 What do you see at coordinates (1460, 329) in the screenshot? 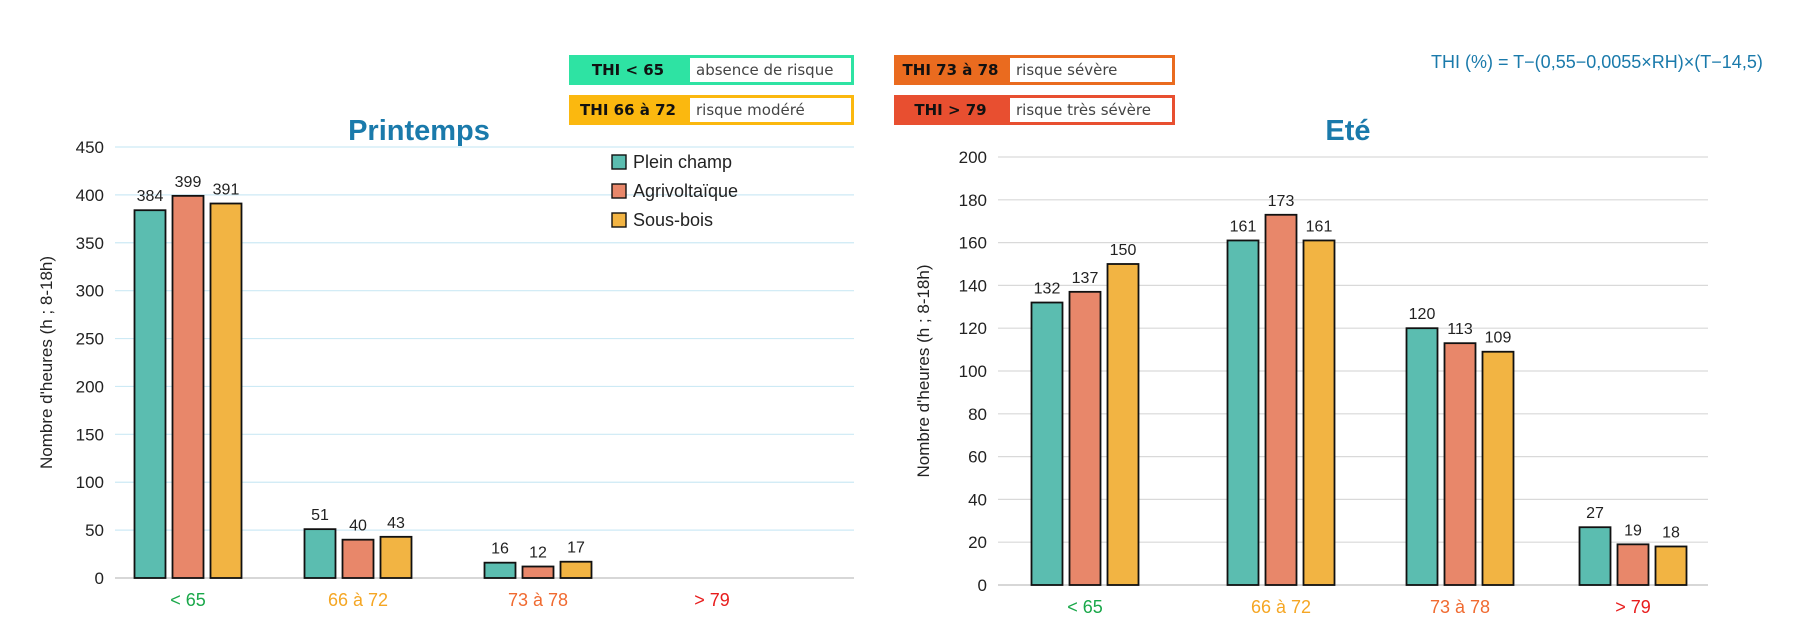
I see `data-label: 113` at bounding box center [1460, 329].